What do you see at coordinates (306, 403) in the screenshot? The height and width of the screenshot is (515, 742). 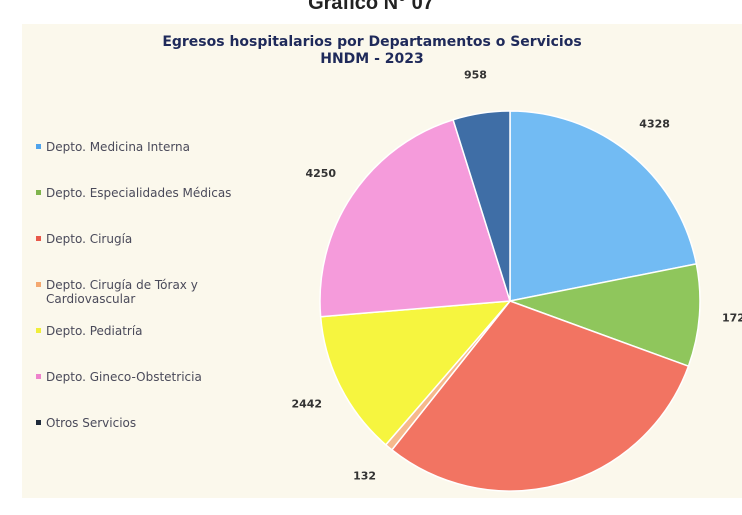 I see `data-label: 2442` at bounding box center [306, 403].